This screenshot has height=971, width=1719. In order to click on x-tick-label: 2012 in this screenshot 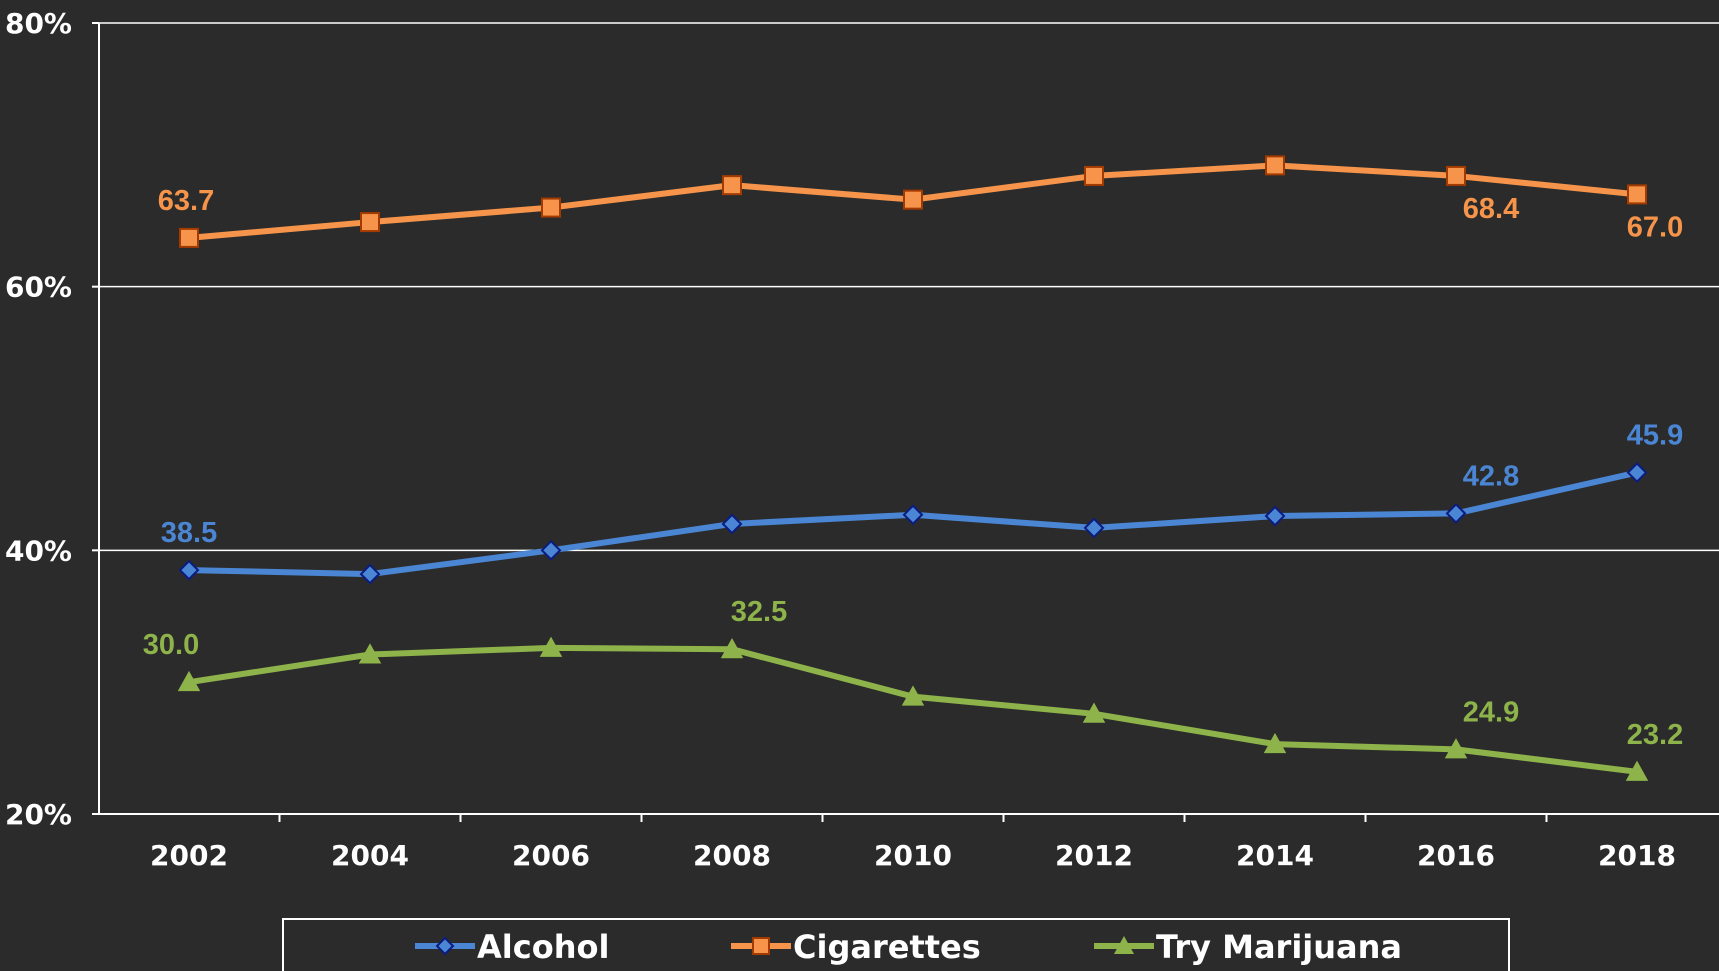, I will do `click(1094, 855)`.